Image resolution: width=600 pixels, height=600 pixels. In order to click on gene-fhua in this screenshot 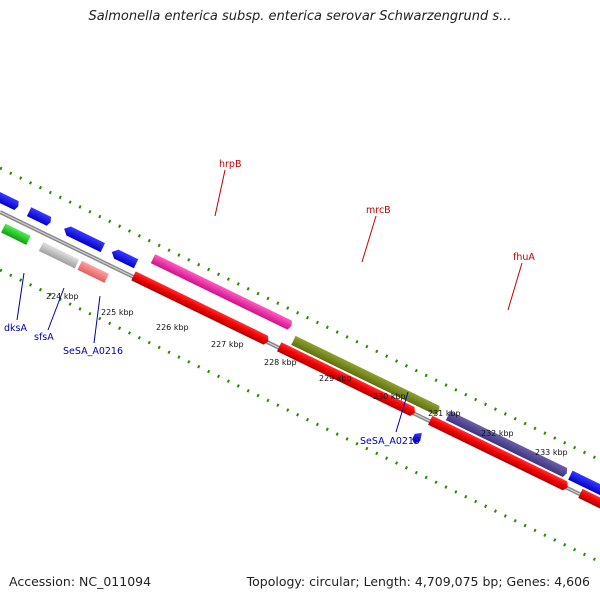, I will do `click(507, 444)`.